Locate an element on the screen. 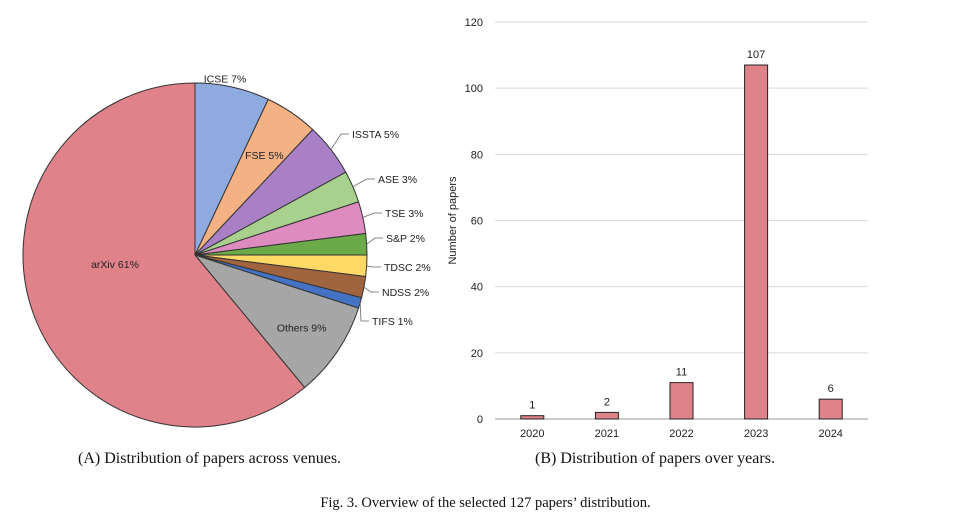 Image resolution: width=971 pixels, height=525 pixels. pie-label-issta: ISSTA 5% is located at coordinates (375, 135).